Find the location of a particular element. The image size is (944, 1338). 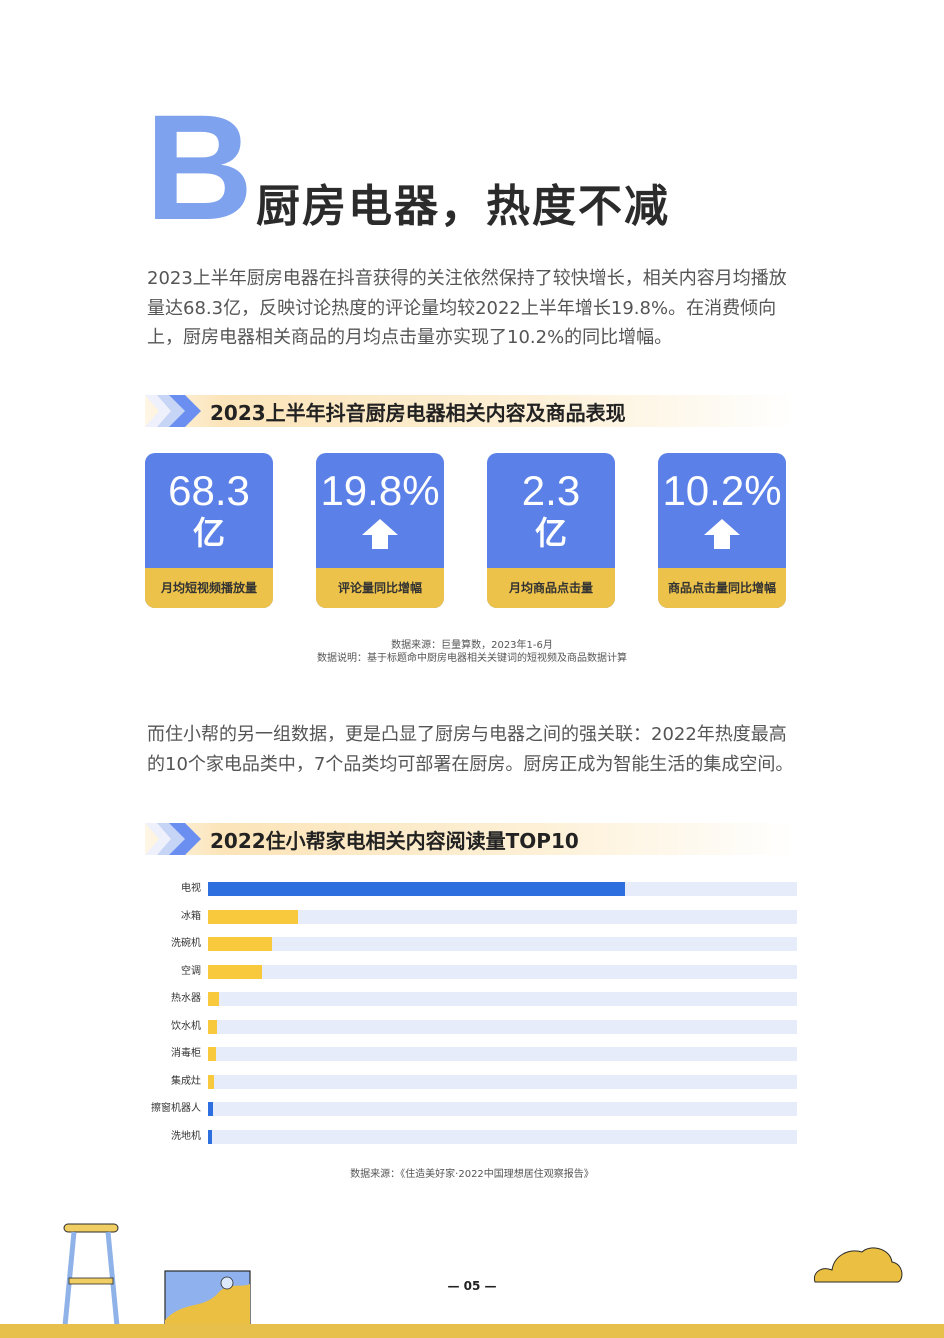

stool-illustration-icon is located at coordinates (91, 1274).